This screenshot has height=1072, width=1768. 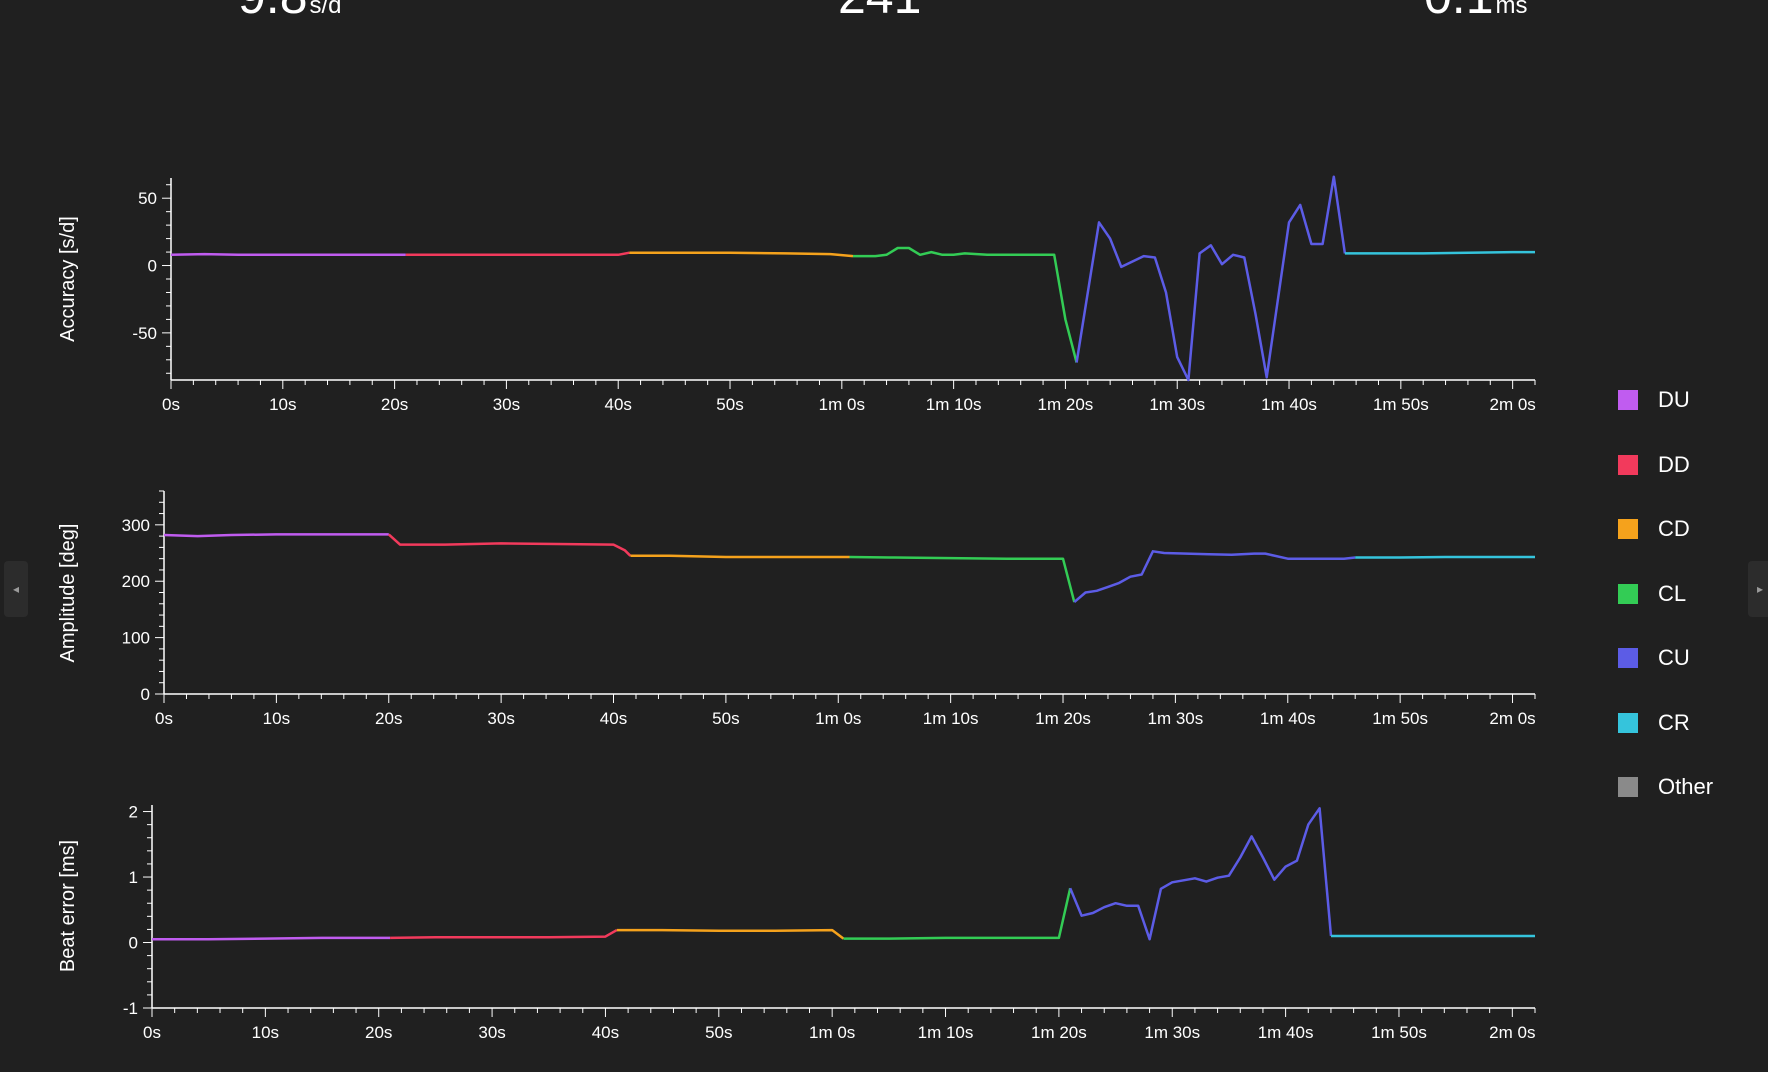 What do you see at coordinates (144, 333) in the screenshot?
I see `y-tick-label: -50` at bounding box center [144, 333].